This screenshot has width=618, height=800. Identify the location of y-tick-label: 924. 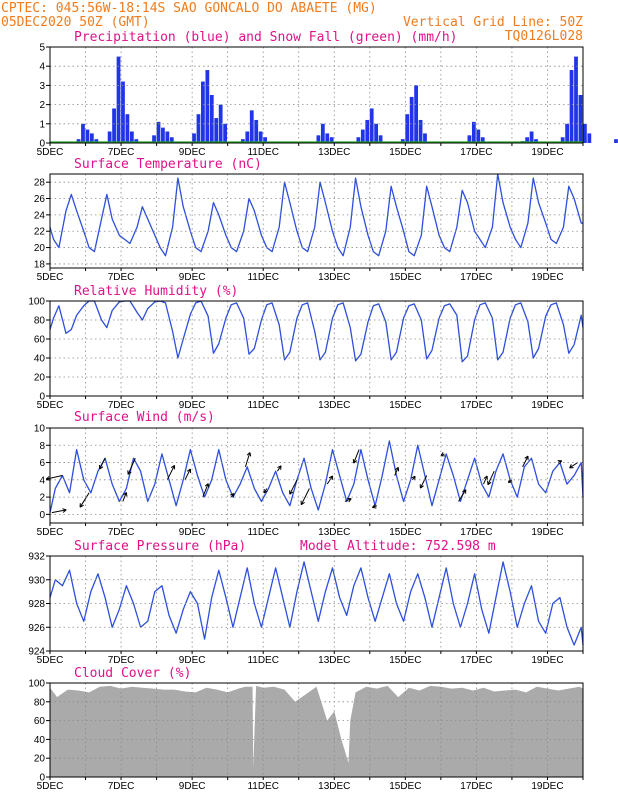
(36, 652).